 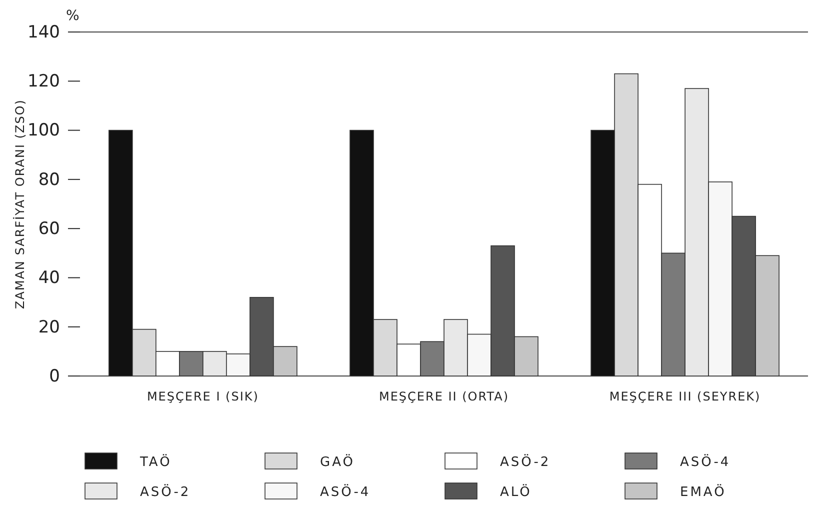 I want to click on y-tick-label: 20, so click(x=49, y=327).